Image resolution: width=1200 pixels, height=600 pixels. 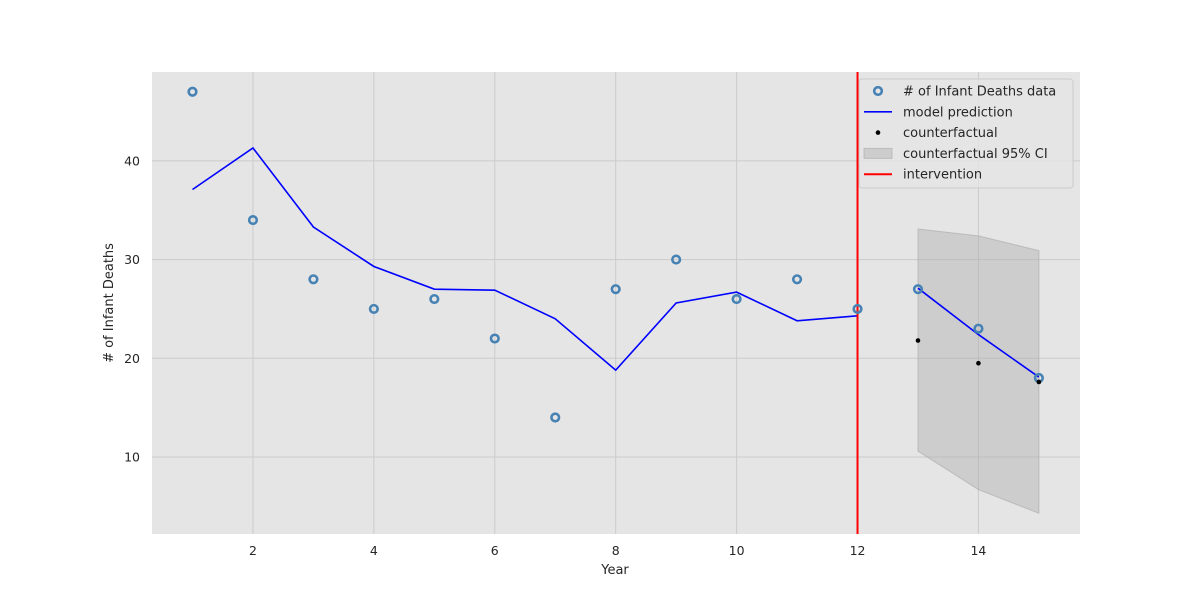 What do you see at coordinates (878, 153) in the screenshot?
I see `legend-marker-ci` at bounding box center [878, 153].